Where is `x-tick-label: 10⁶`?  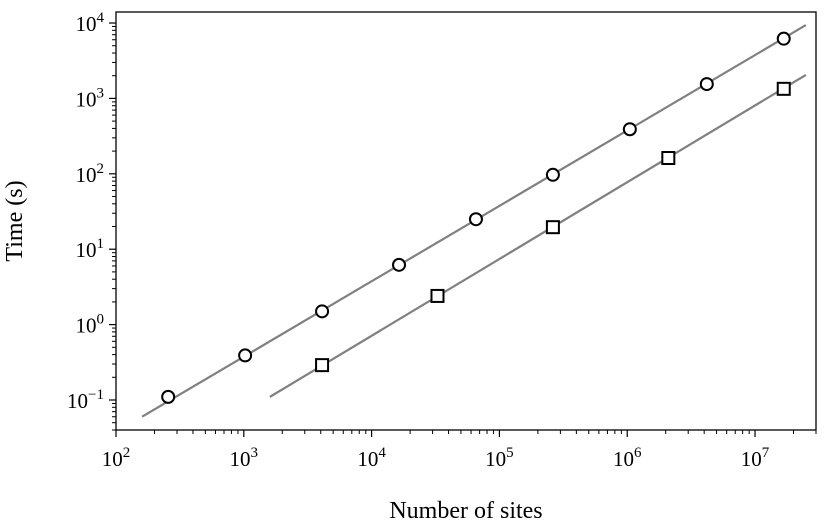
x-tick-label: 10⁶ is located at coordinates (627, 458).